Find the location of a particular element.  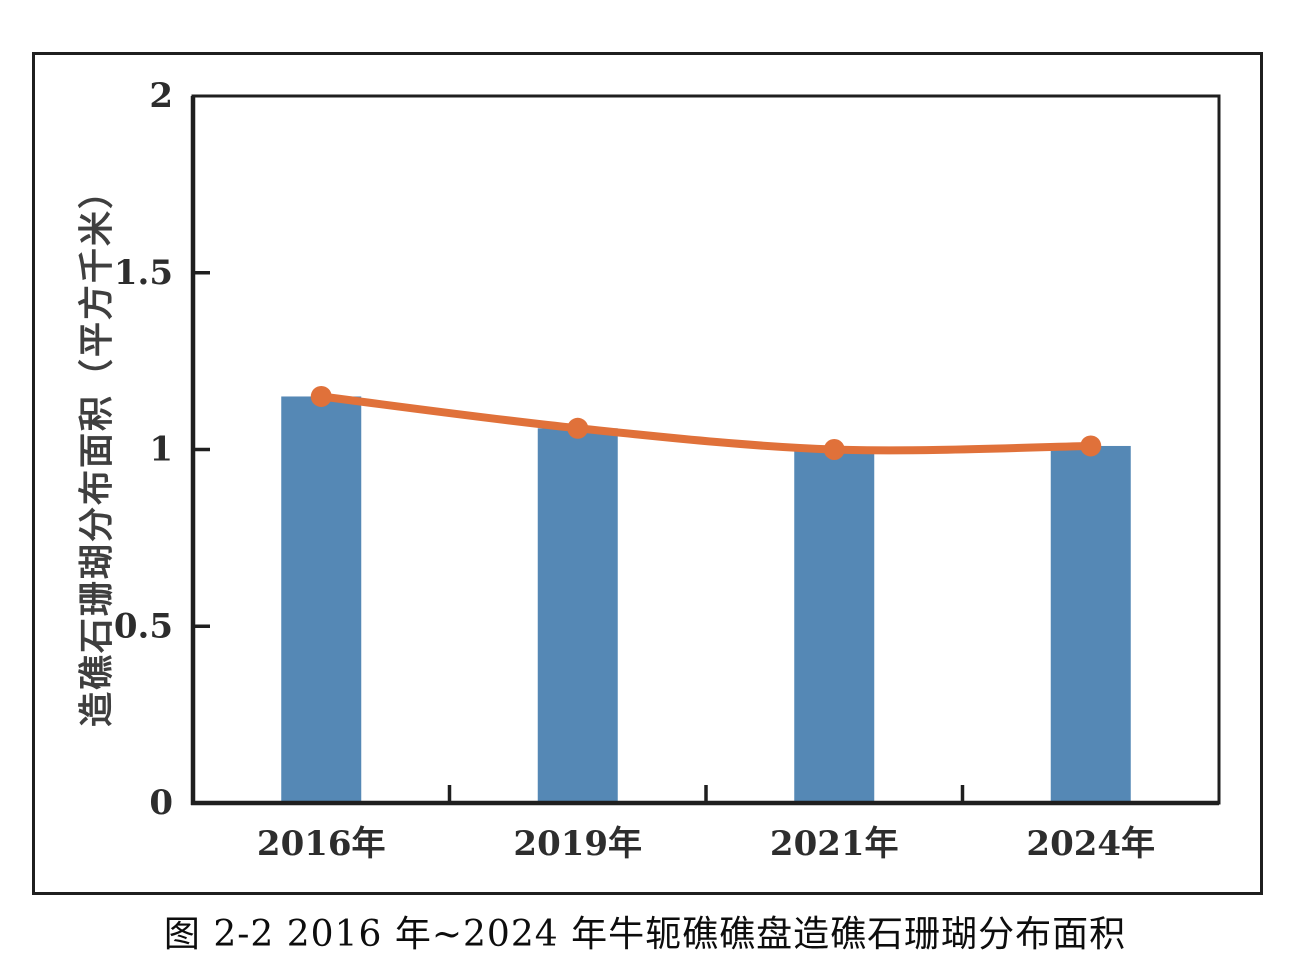

bar-2024年 is located at coordinates (1090, 624).